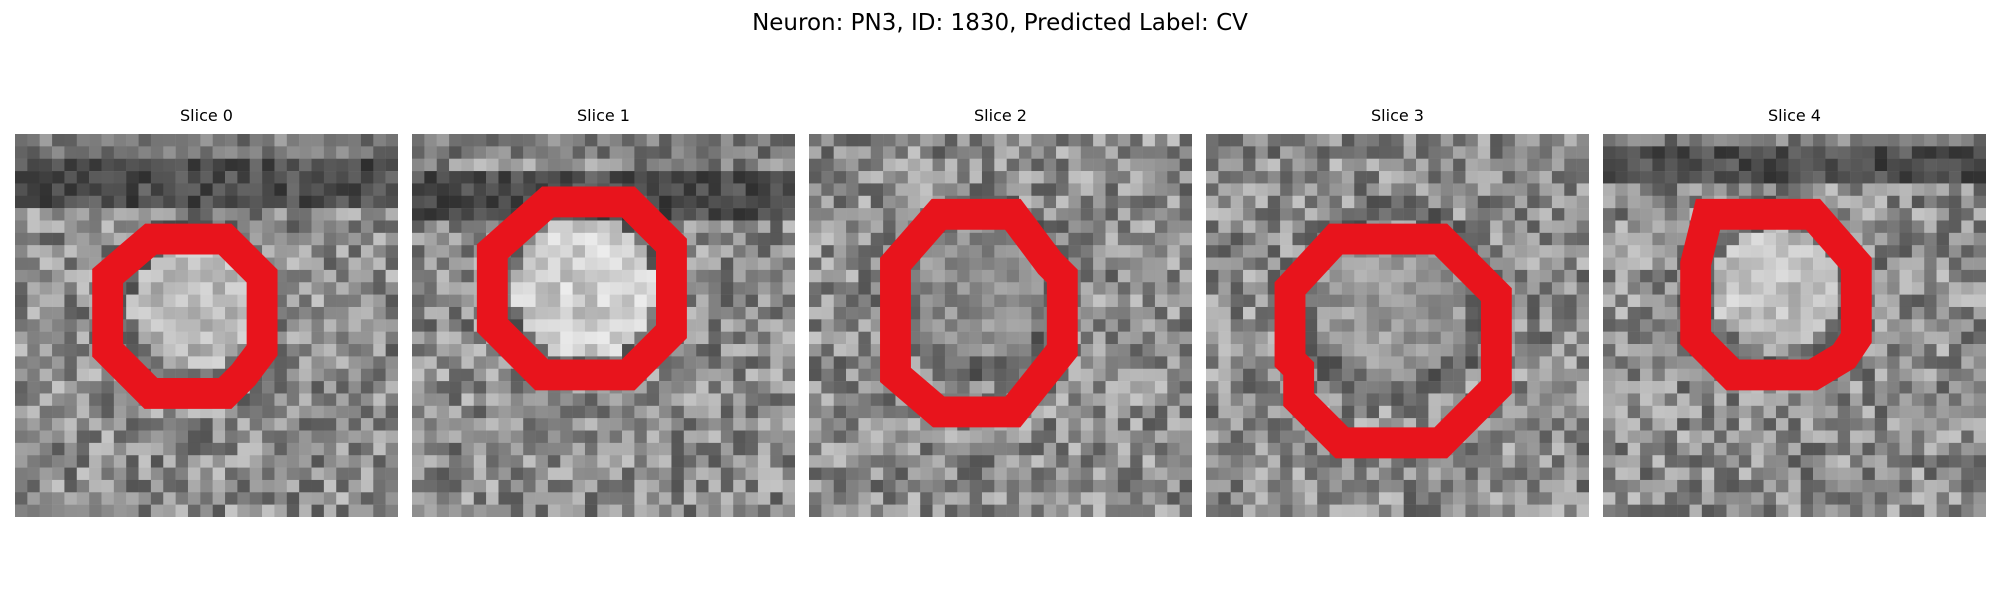  What do you see at coordinates (1397, 116) in the screenshot?
I see `slice-title: Slice 3` at bounding box center [1397, 116].